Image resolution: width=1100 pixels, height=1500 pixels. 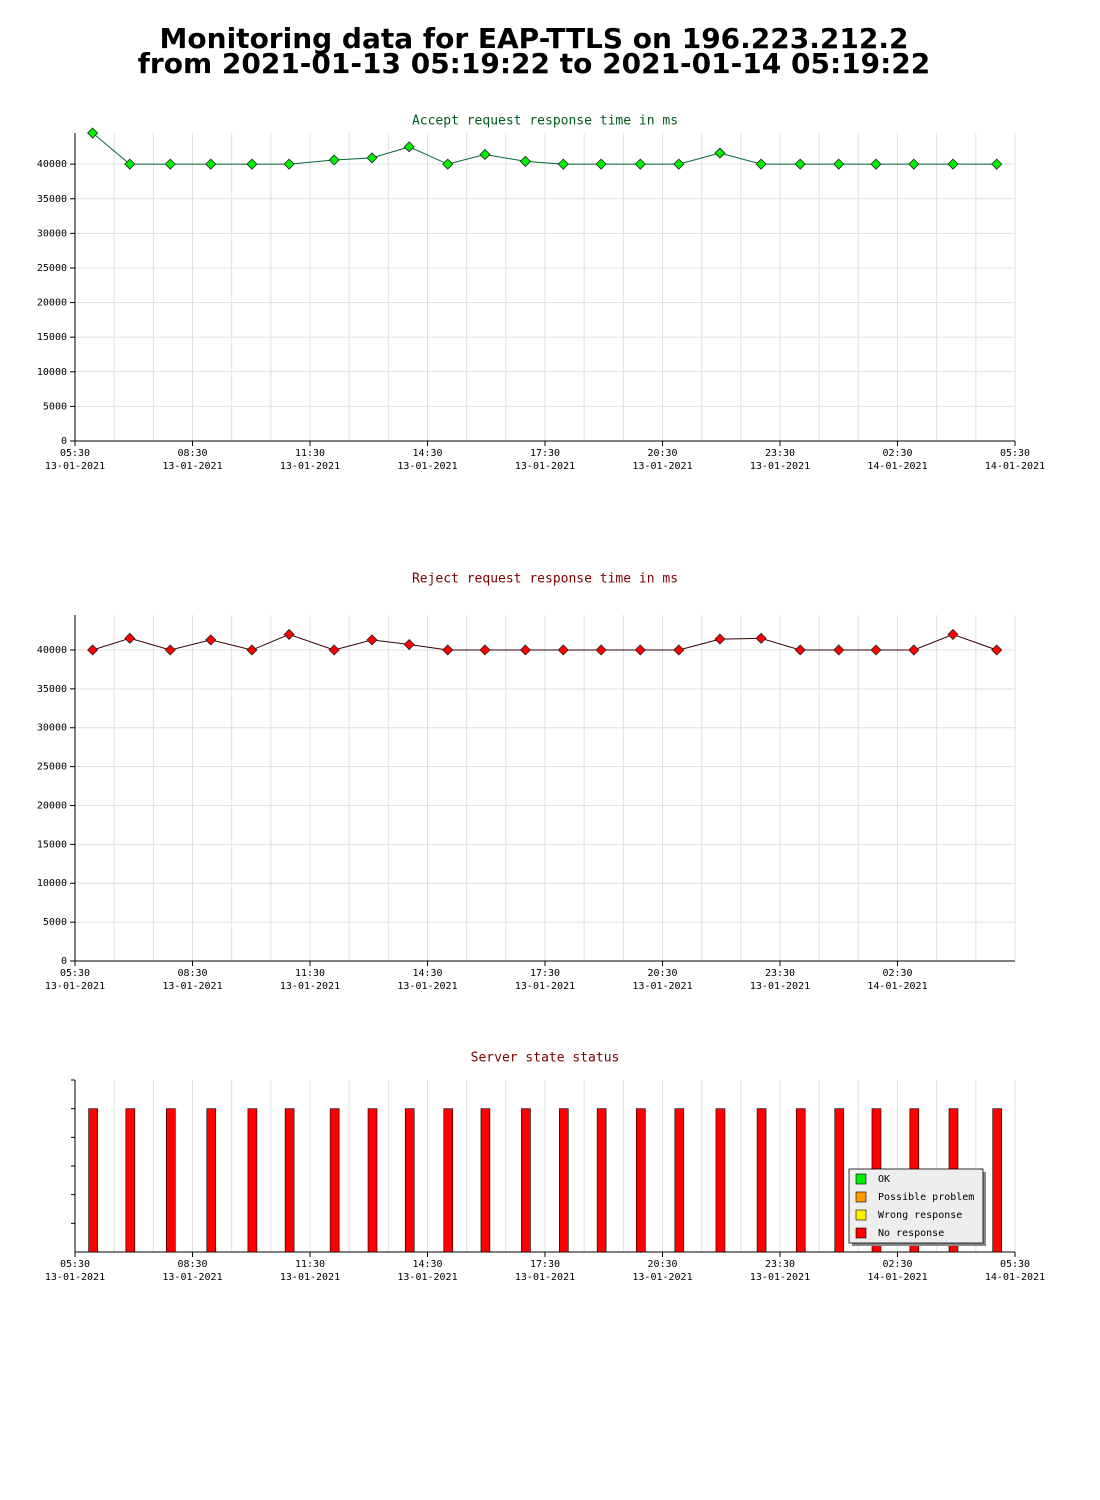 What do you see at coordinates (920, 1215) in the screenshot?
I see `legend-label: Wrong response` at bounding box center [920, 1215].